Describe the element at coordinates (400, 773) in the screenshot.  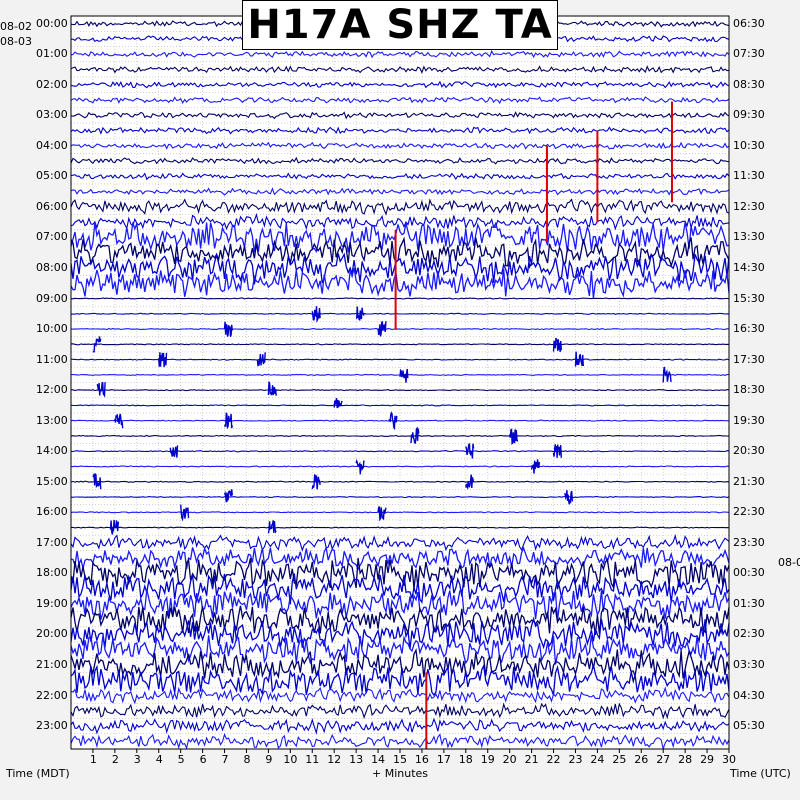
I see `x-axis-label: + Minutes` at that location.